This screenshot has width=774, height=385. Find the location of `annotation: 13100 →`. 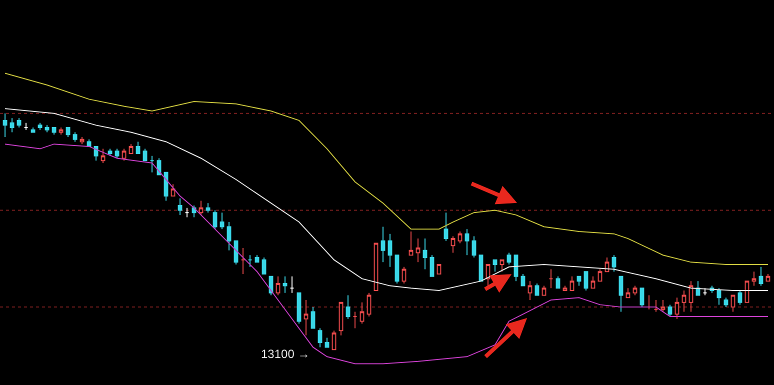

annotation: 13100 → is located at coordinates (285, 354).